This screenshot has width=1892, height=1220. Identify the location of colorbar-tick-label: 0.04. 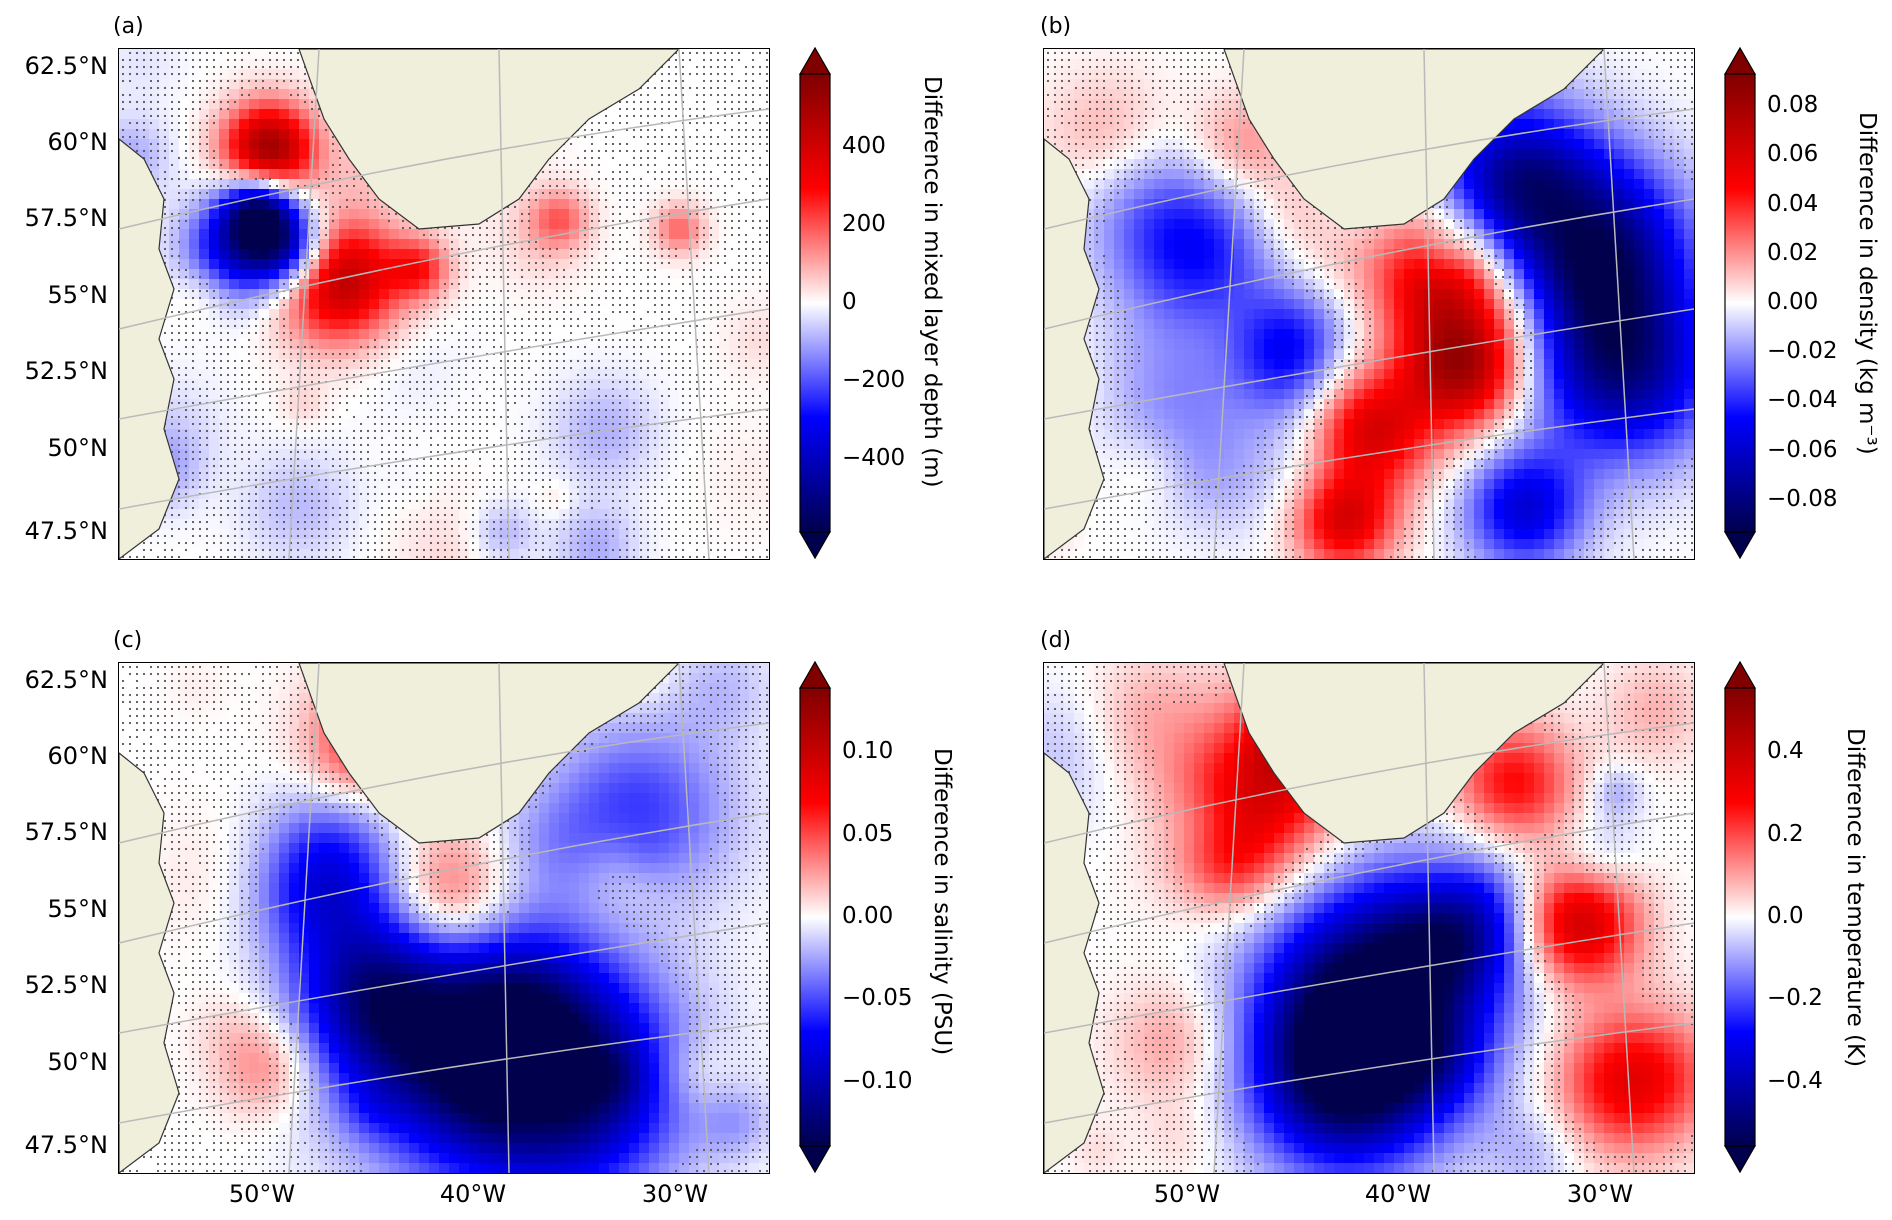
(1792, 204).